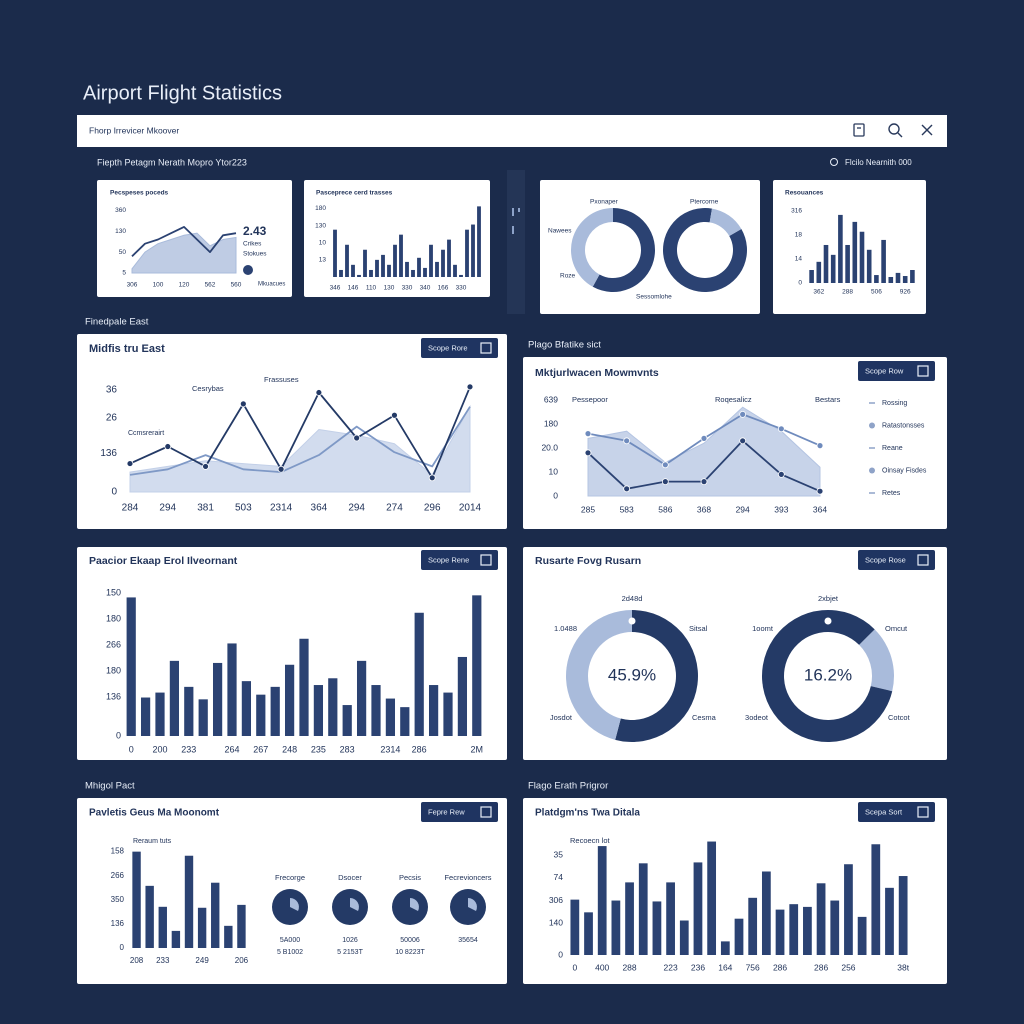  Describe the element at coordinates (818, 292) in the screenshot. I see `x-tick-label: 362` at that location.